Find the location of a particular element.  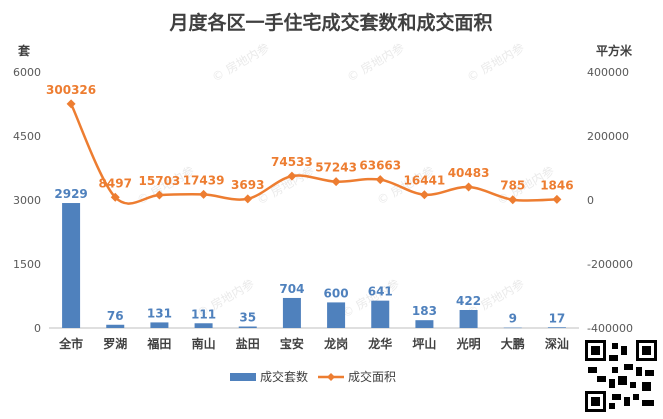

y-left-unit: 套 is located at coordinates (24, 50).